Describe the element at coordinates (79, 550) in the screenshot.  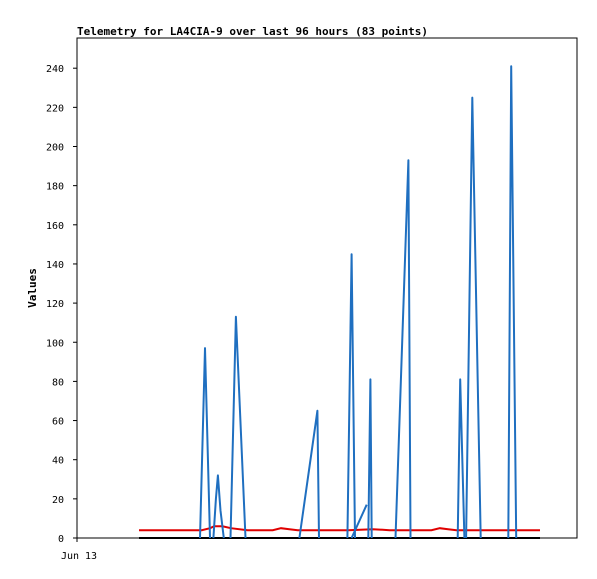
I see `x-axis: Jun 13` at that location.